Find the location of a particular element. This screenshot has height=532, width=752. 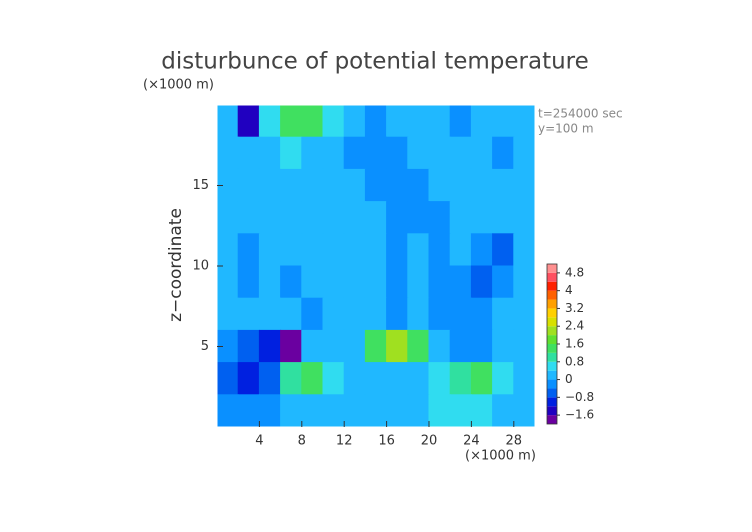

colorbar-tick-label: 4.8 is located at coordinates (574, 272).